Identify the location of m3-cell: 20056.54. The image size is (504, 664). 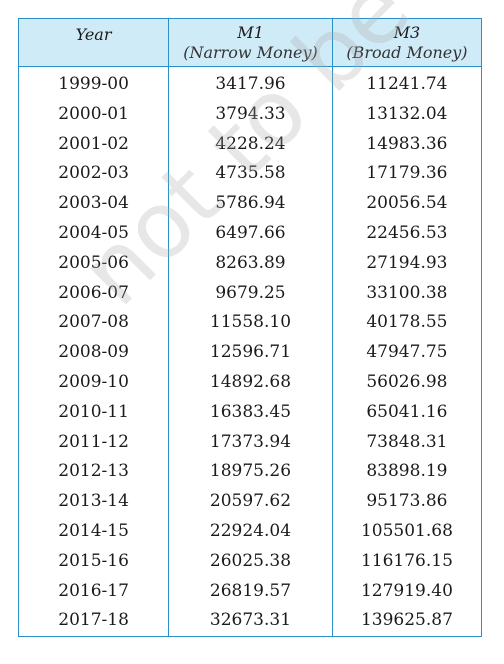
(406, 204).